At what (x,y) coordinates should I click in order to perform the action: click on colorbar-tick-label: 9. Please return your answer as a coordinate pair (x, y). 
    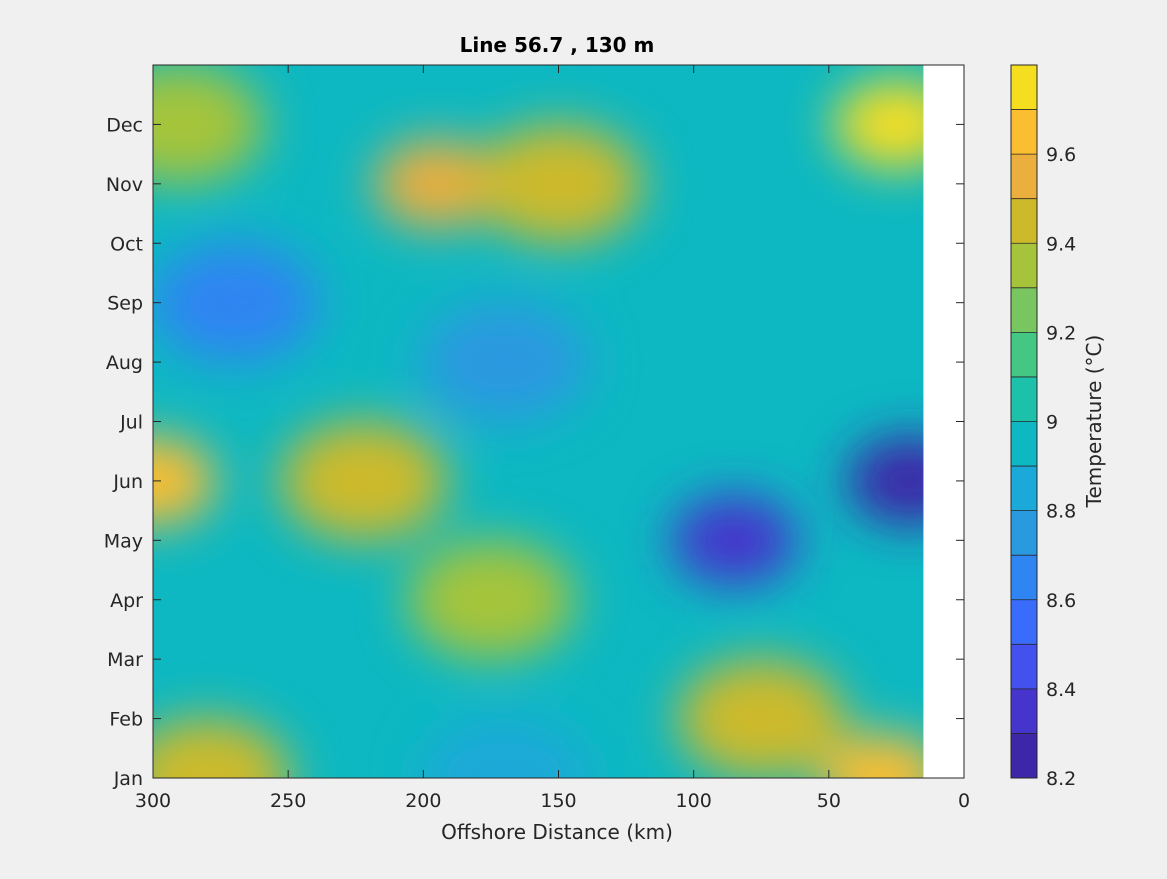
    Looking at the image, I should click on (1052, 423).